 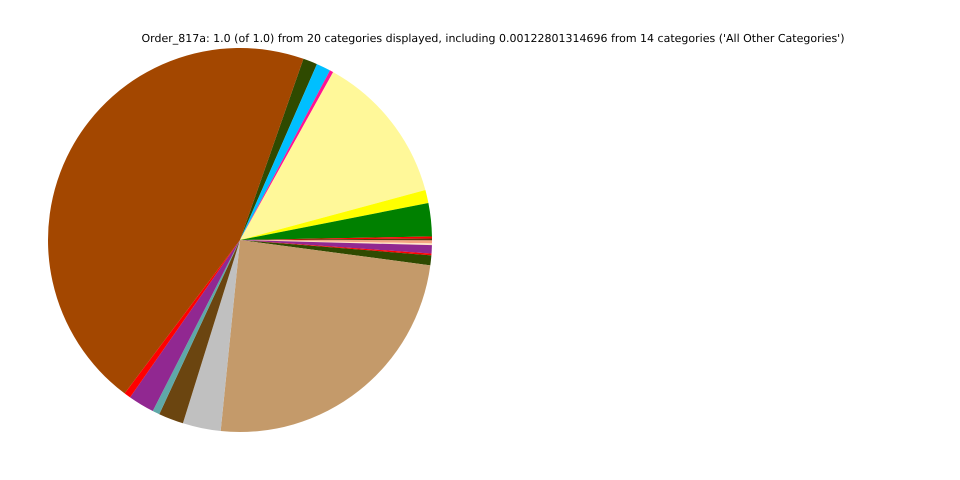 I want to click on text: Order_817a: 1.0 (of 1.0) from 20 categories displayed, including 0.00122801314696 from 14 categories ('All Other Categories'), so click(x=493, y=38).